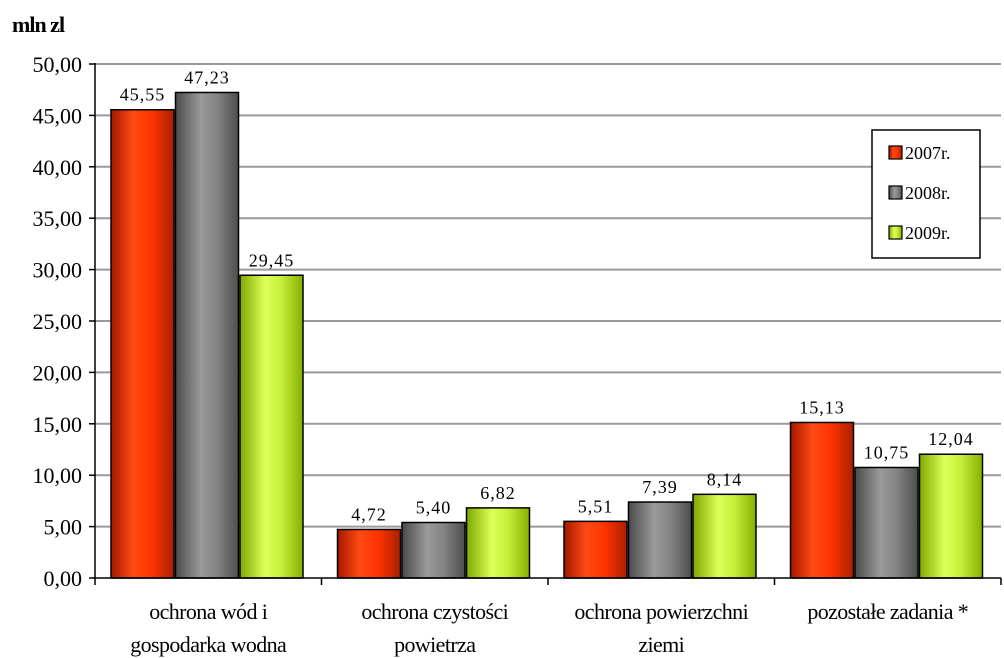 This screenshot has height=658, width=1004. I want to click on legend-label: 2008r., so click(928, 193).